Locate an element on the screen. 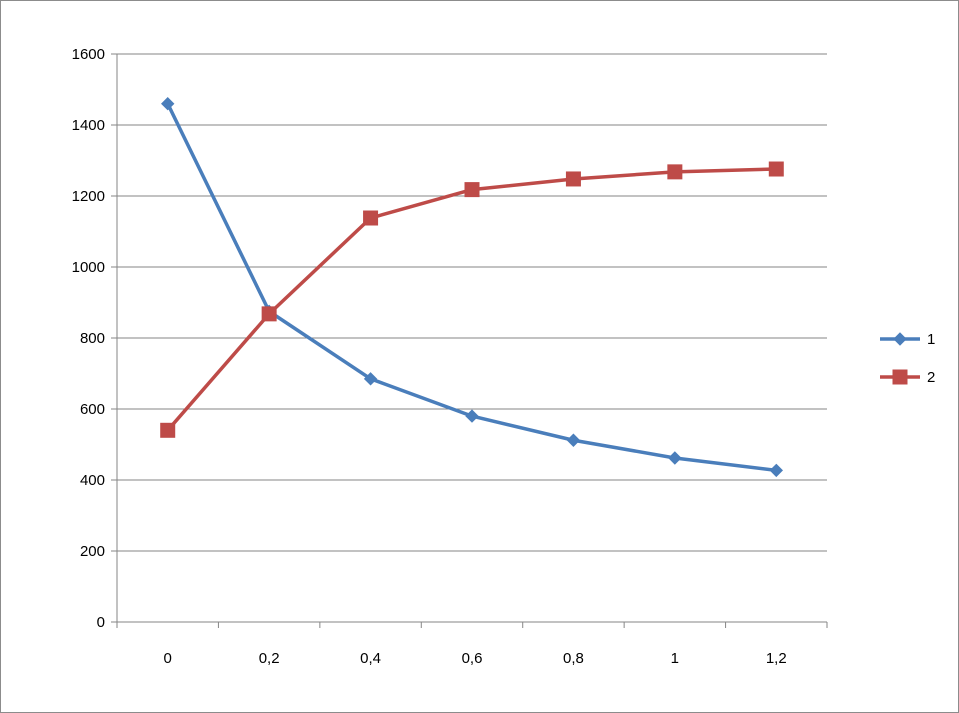  x-axis-tick-labels: 0 0,2 0,4 0,6 0,8 1 1,2 is located at coordinates (475, 658).